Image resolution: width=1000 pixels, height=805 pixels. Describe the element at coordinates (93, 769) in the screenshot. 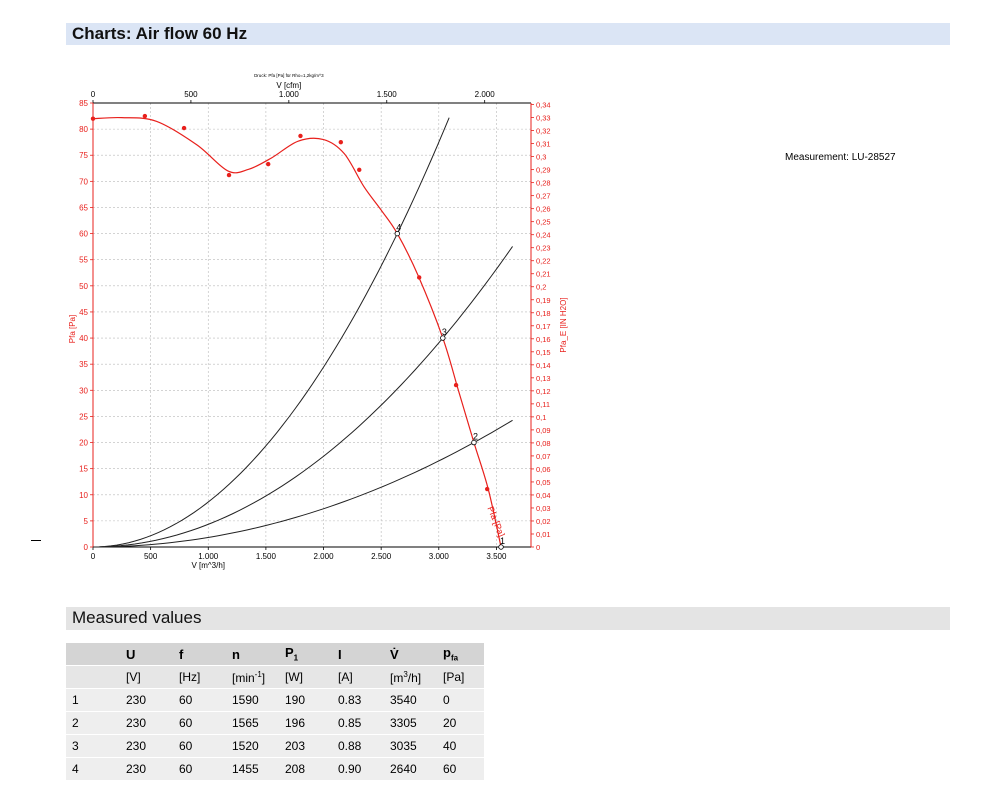

I see `table-cell: 4` at that location.